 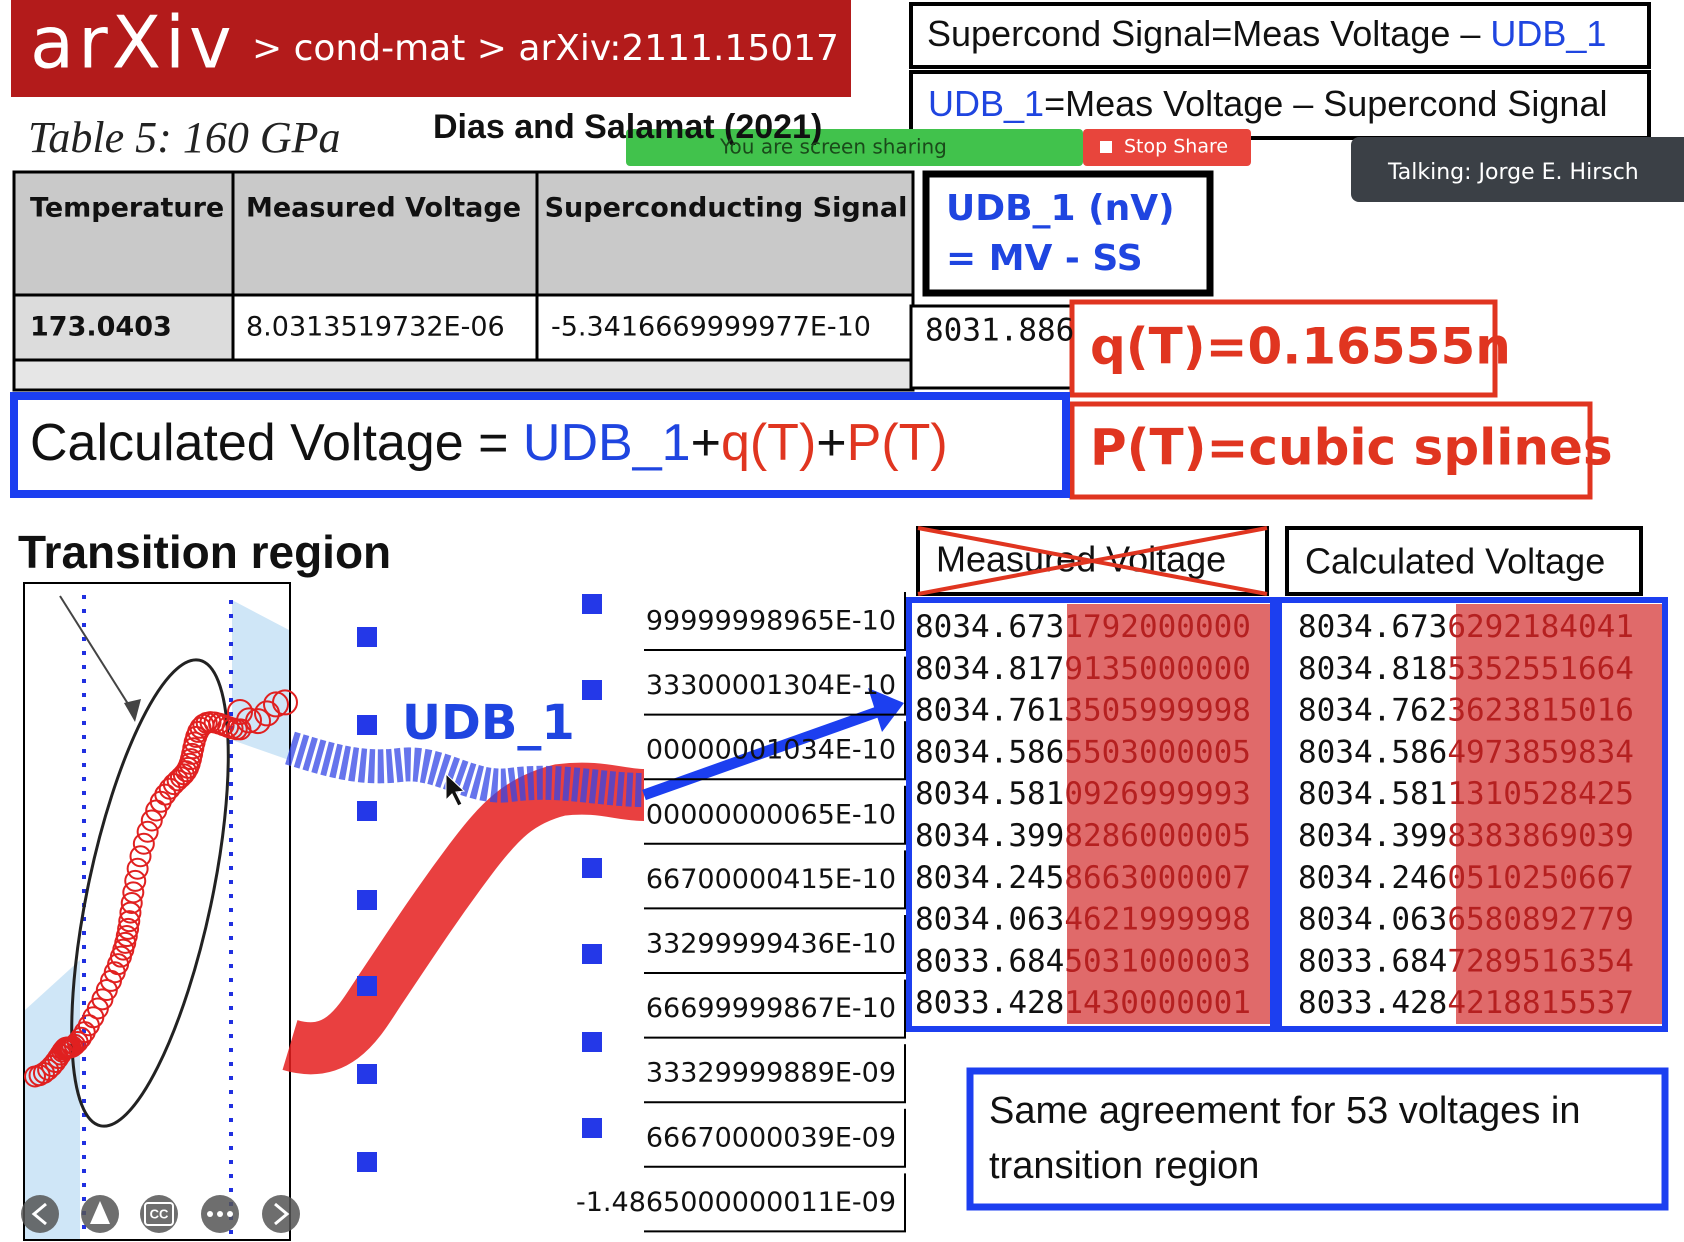 I want to click on voltage-value: 8034.0636580892779, so click(x=1466, y=919).